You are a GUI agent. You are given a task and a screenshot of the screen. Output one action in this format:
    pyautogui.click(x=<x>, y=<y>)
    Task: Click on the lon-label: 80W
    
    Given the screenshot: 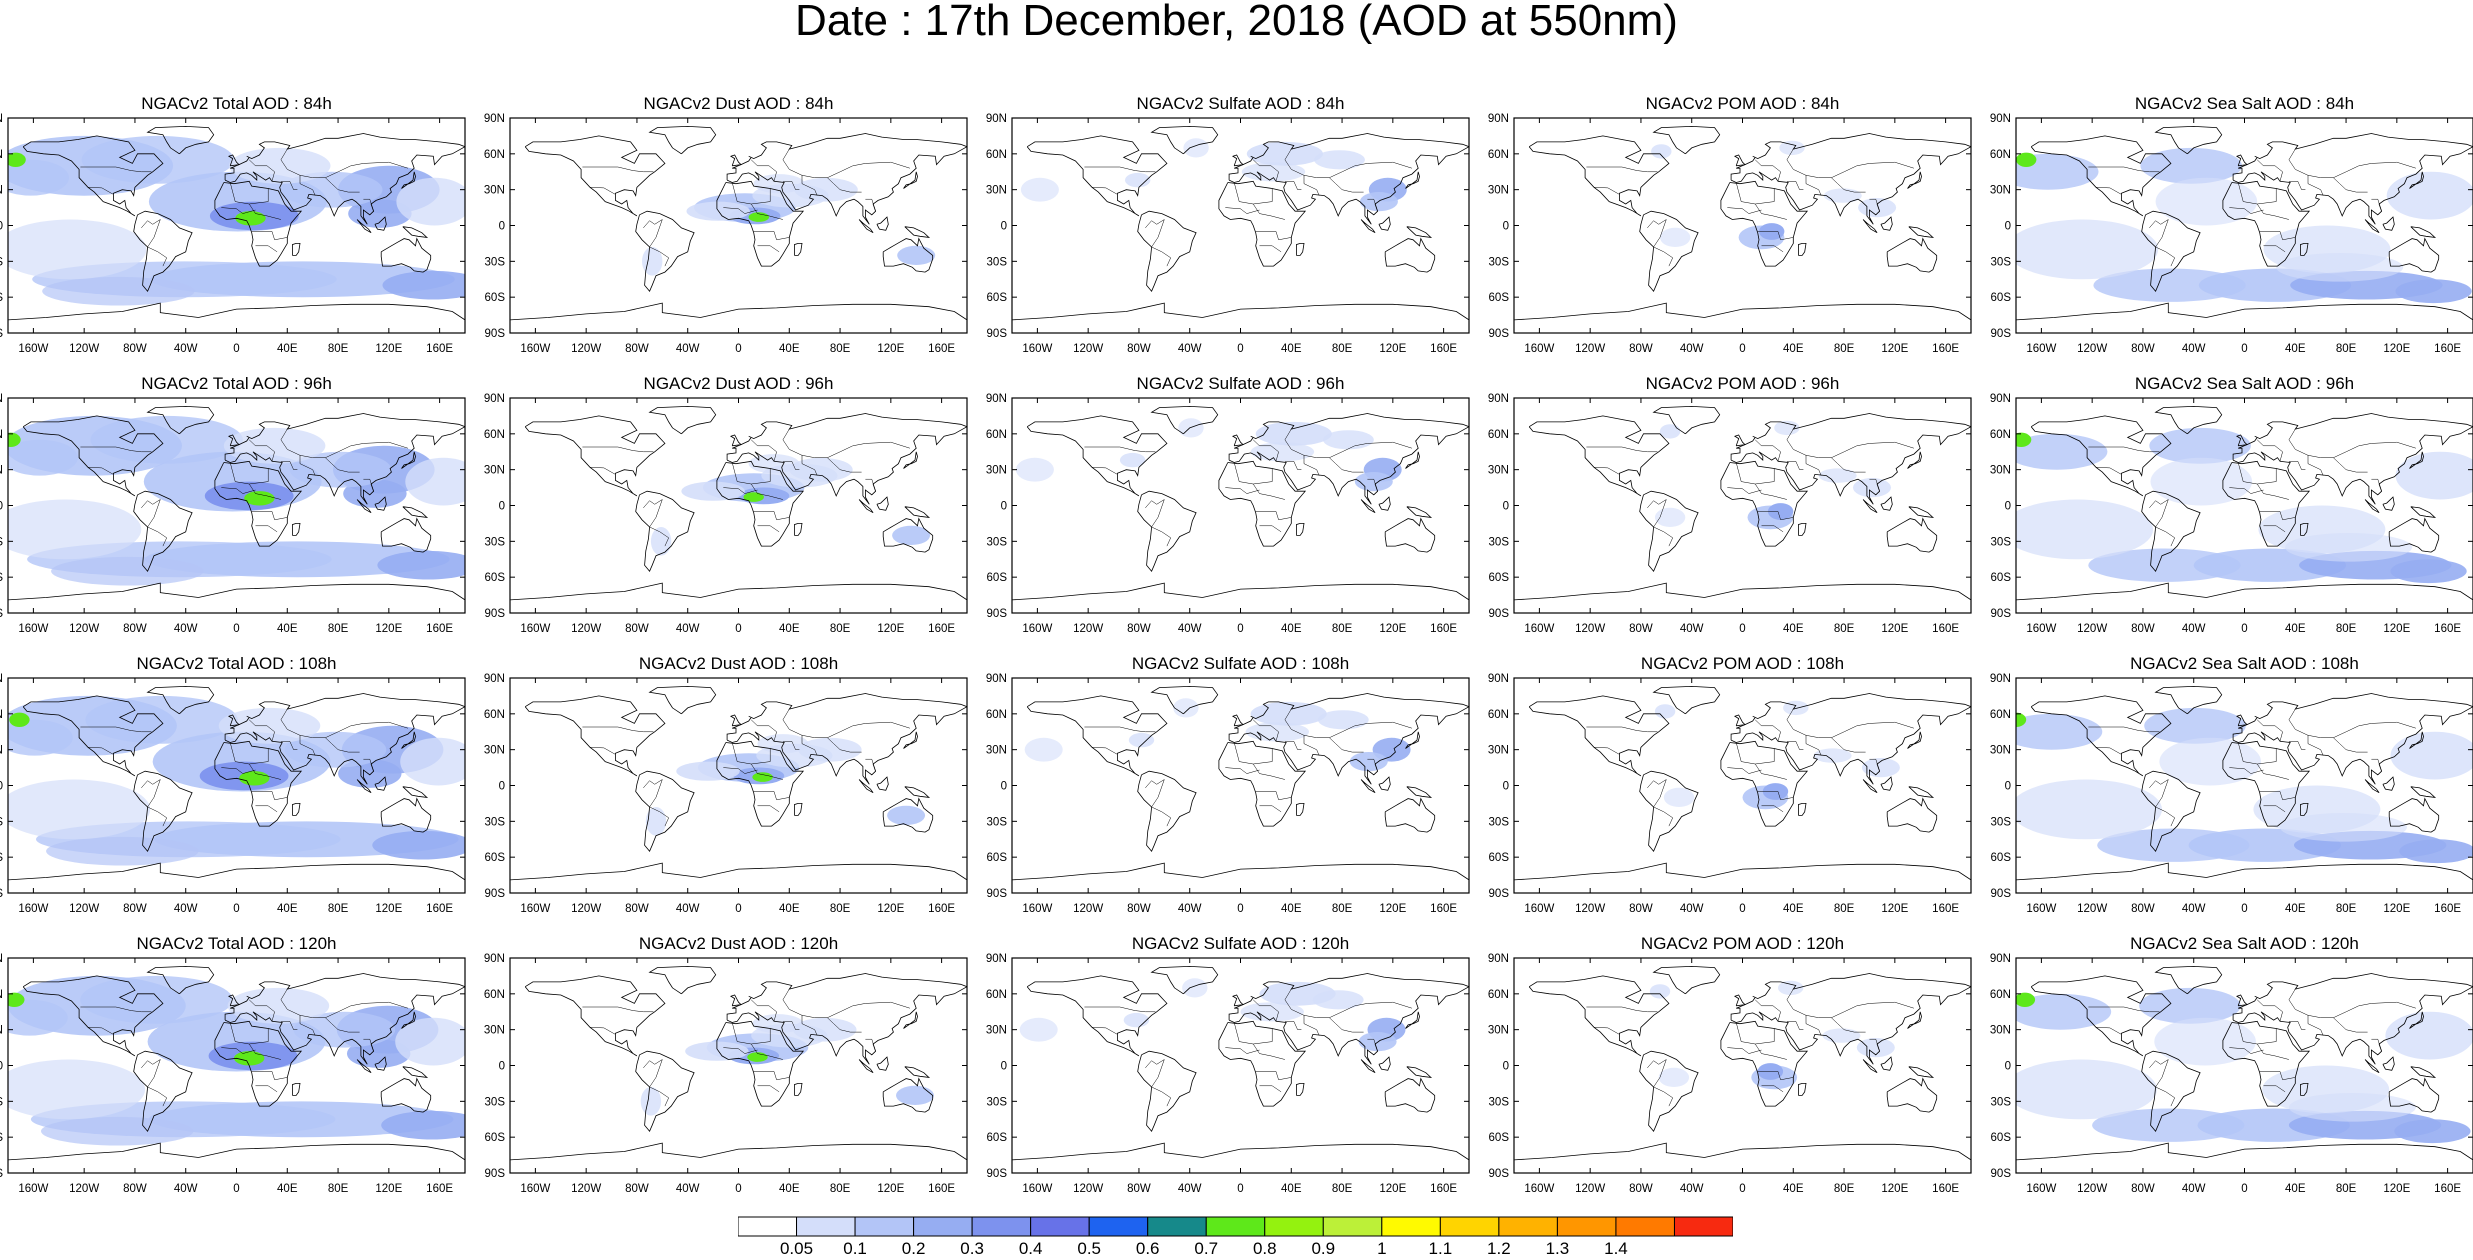 What is the action you would take?
    pyautogui.click(x=1139, y=349)
    